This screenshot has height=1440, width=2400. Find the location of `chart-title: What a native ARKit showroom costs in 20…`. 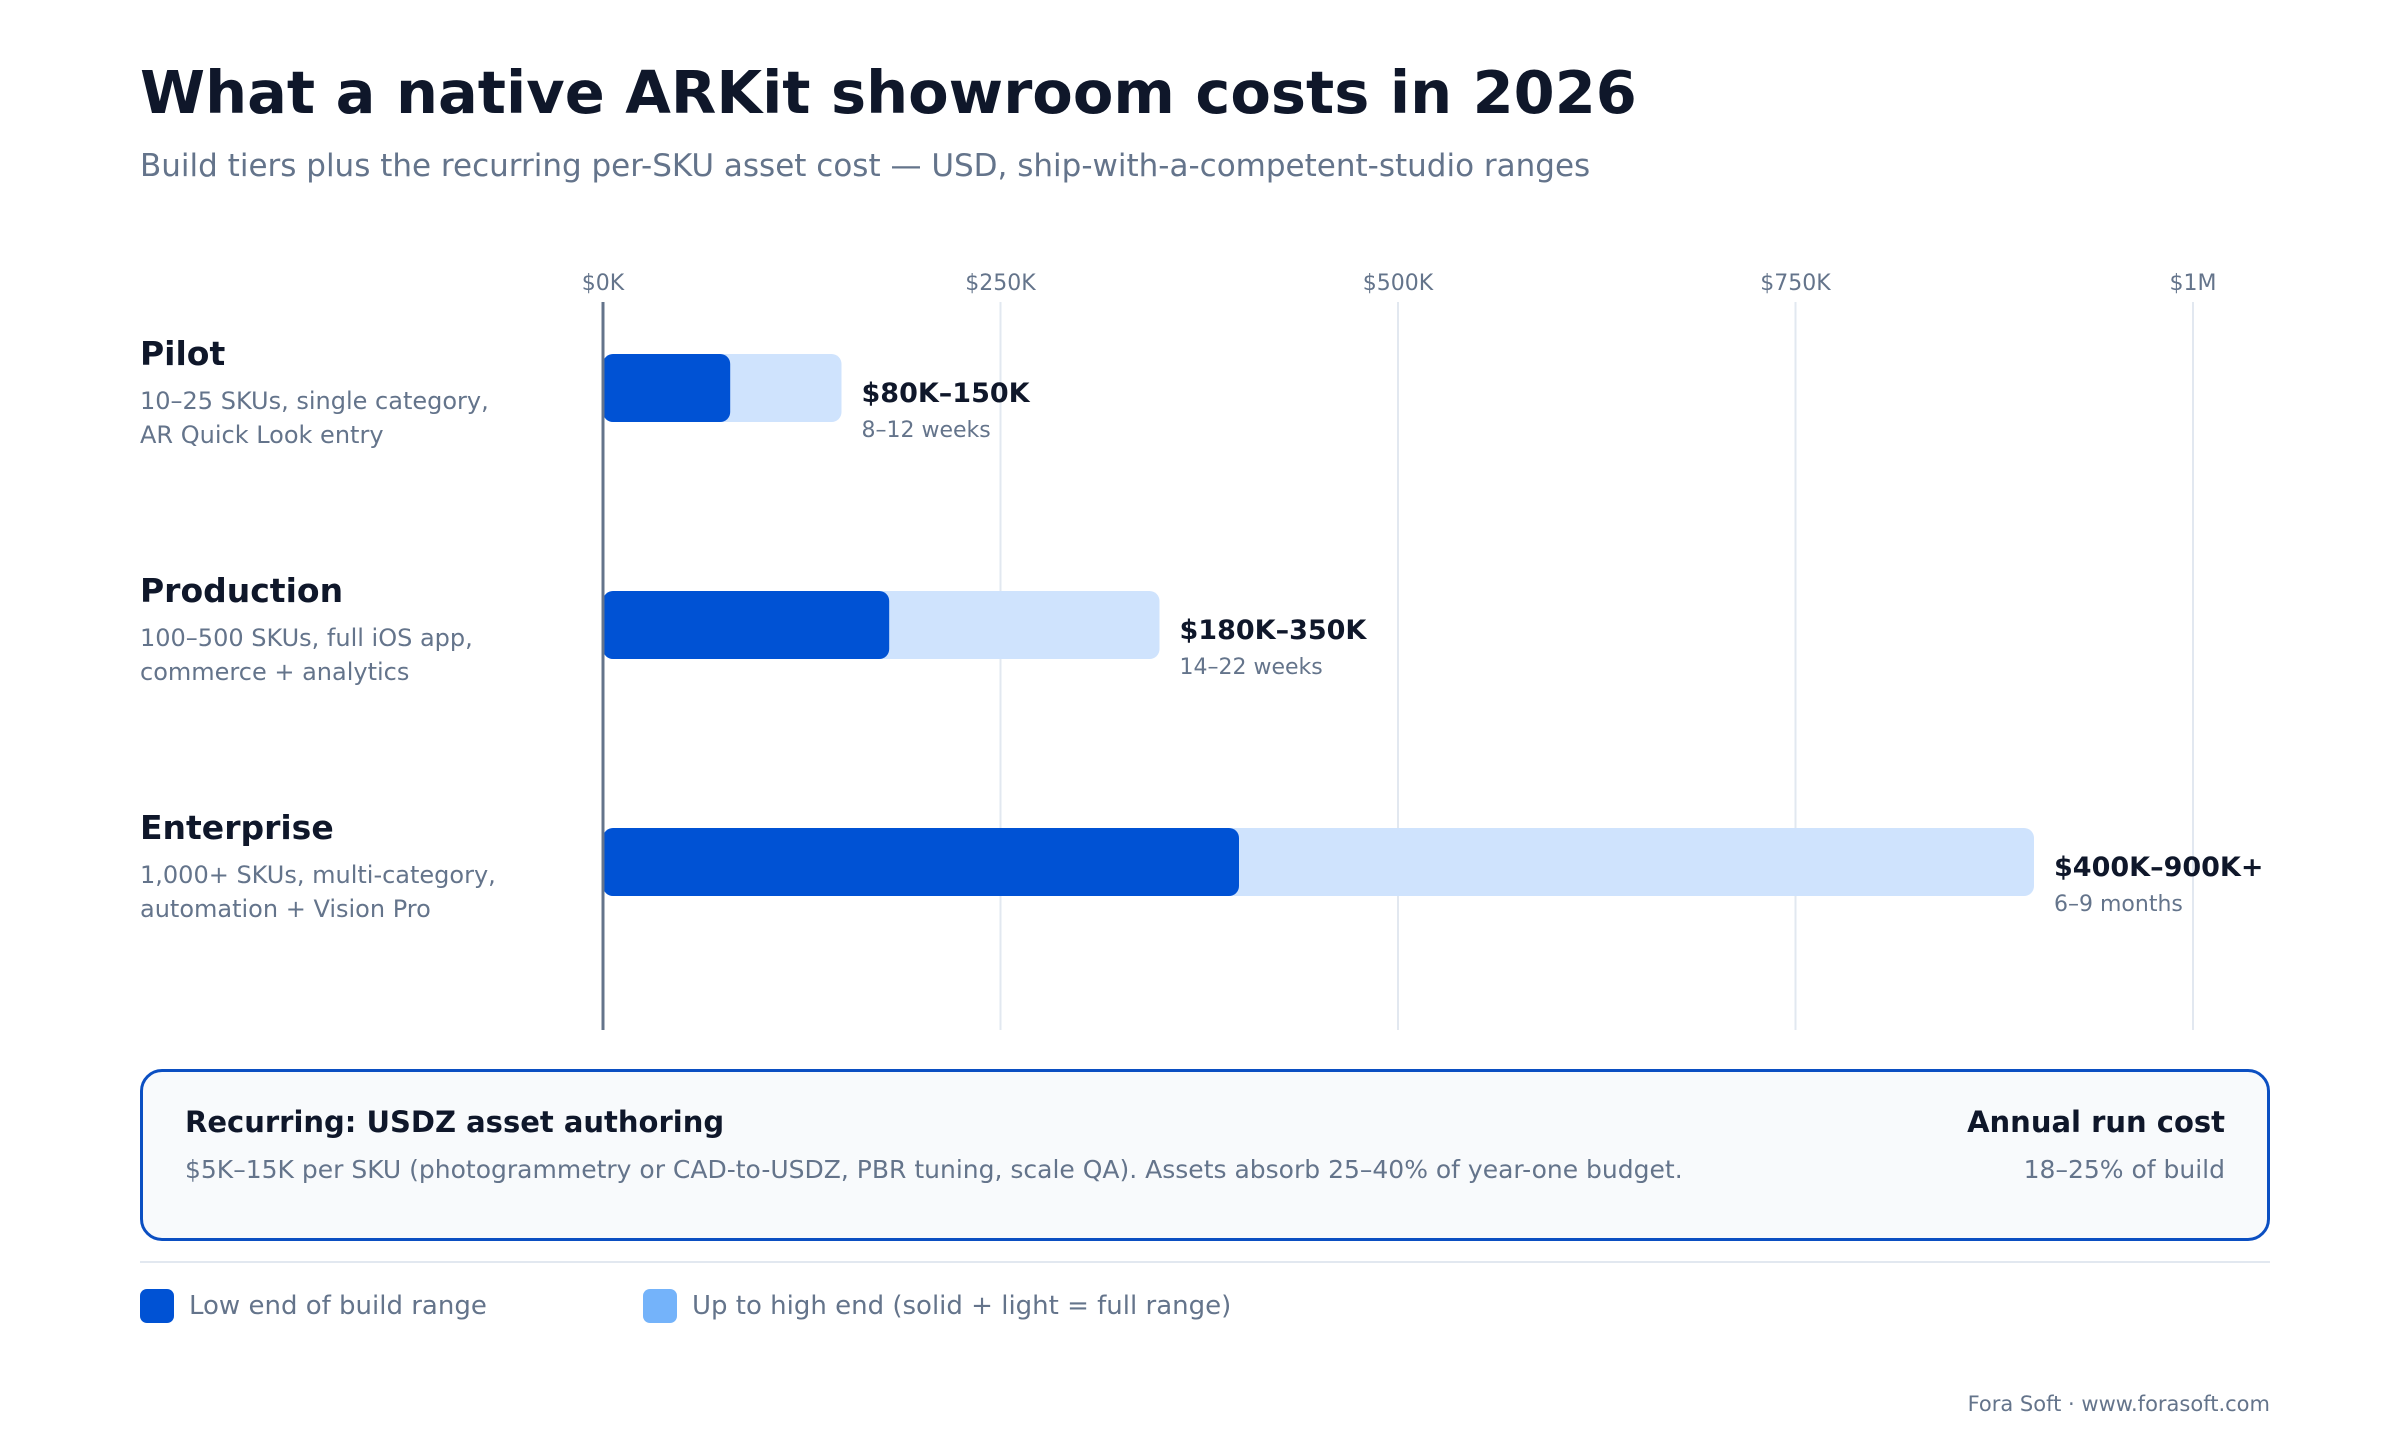

chart-title: What a native ARKit showroom costs in 20… is located at coordinates (888, 92).